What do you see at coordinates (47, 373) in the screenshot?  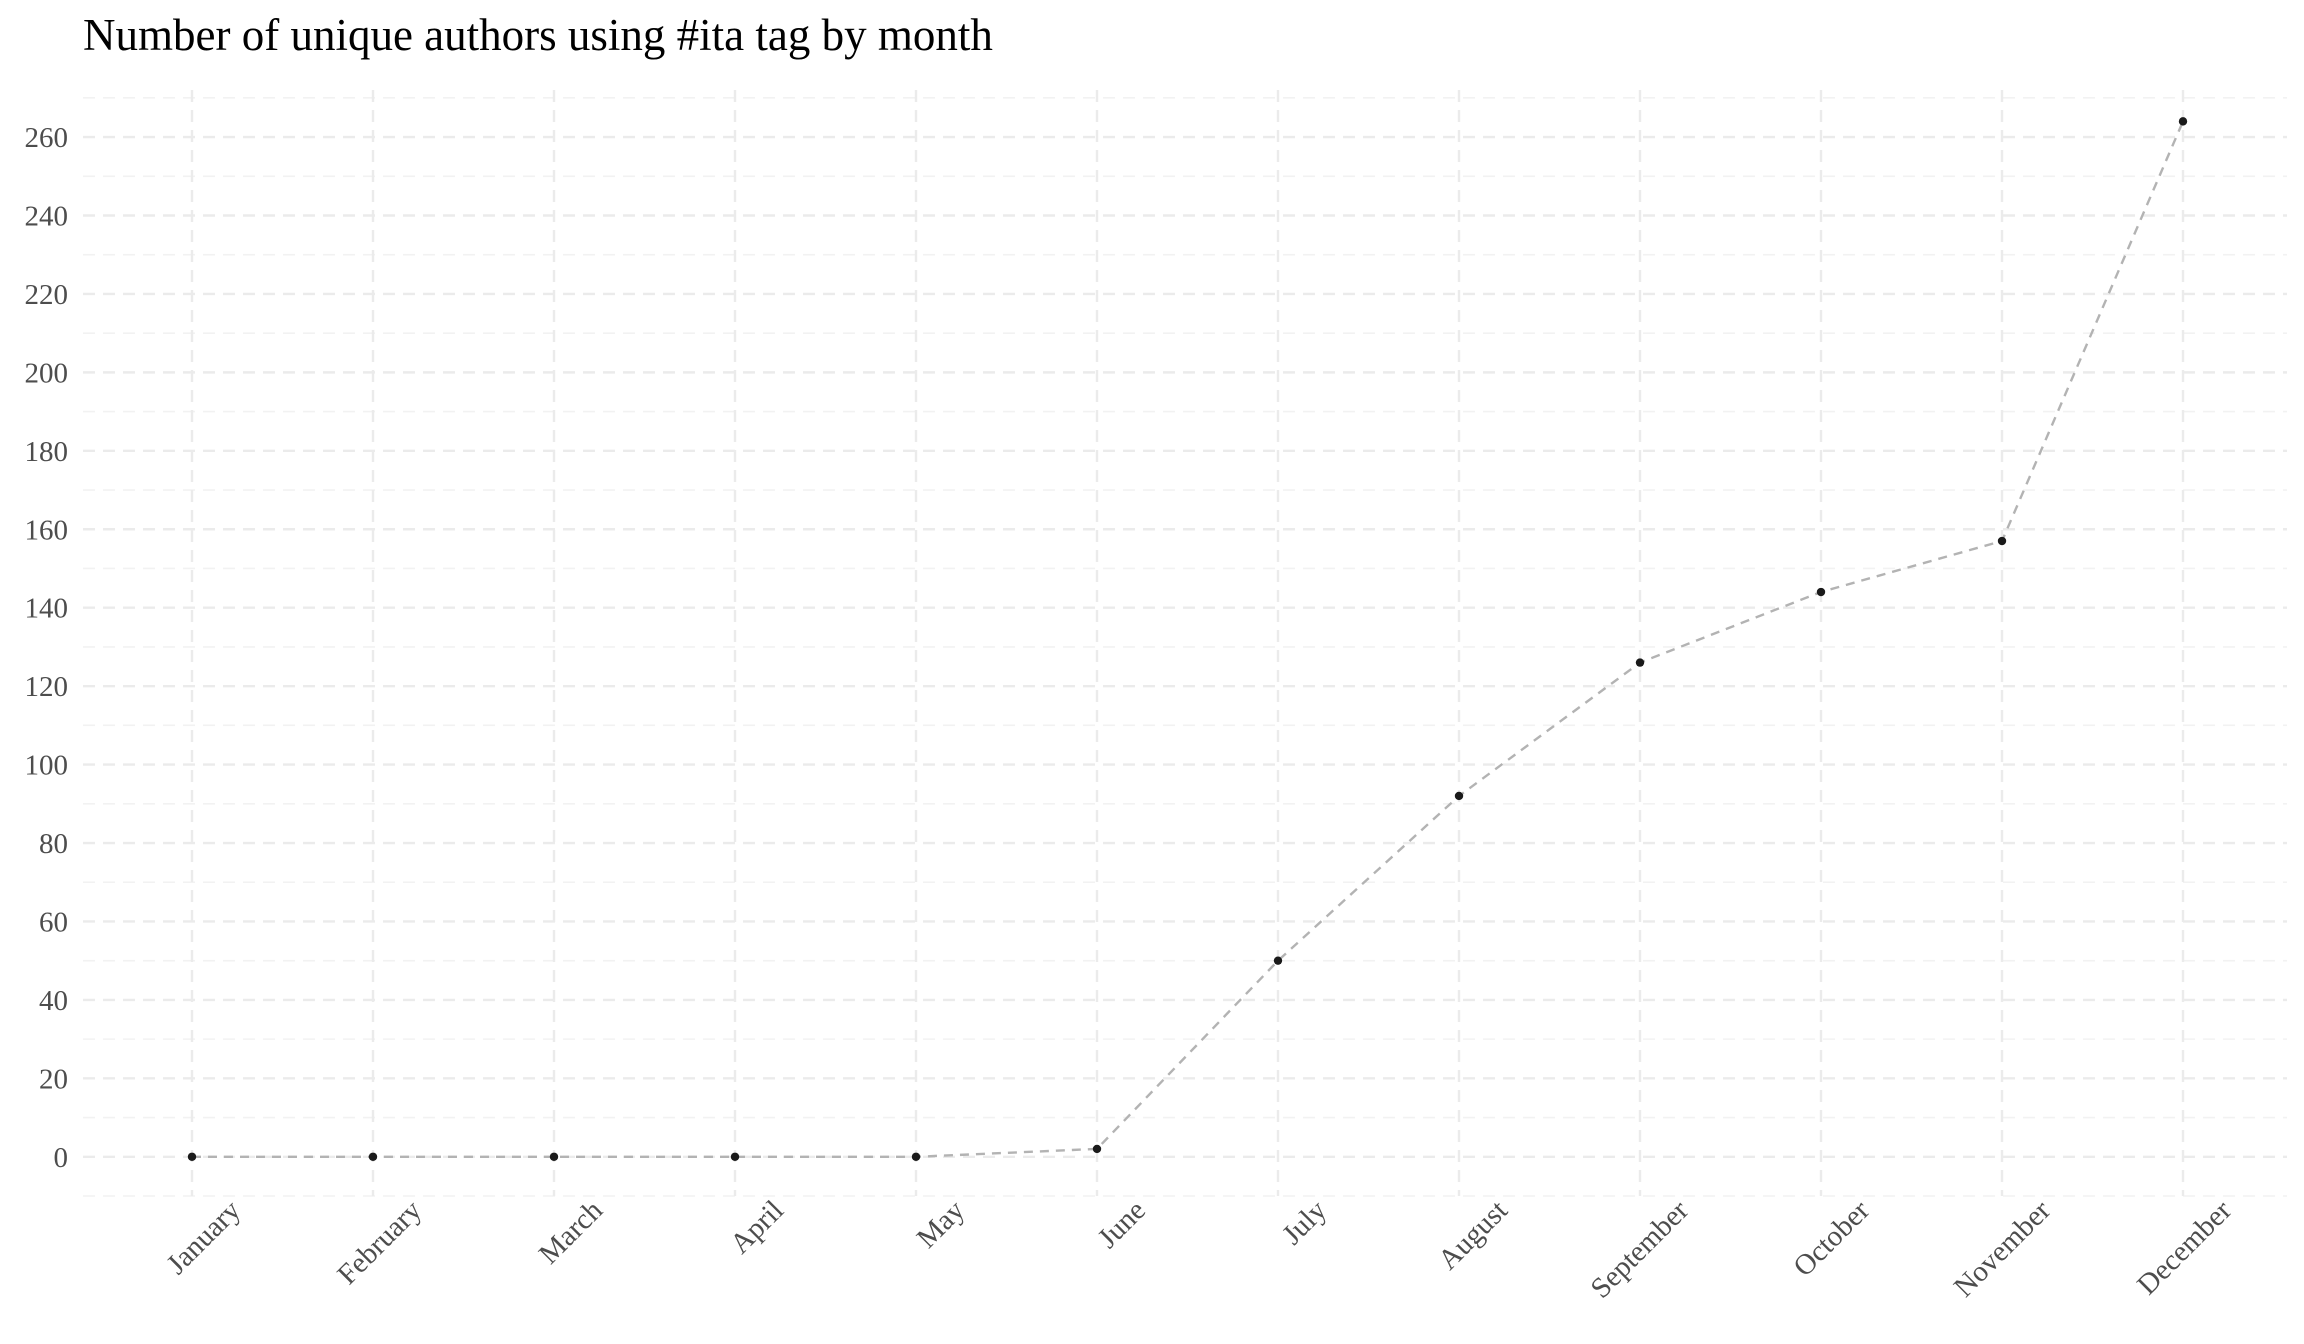 I see `y-tick-label: 200` at bounding box center [47, 373].